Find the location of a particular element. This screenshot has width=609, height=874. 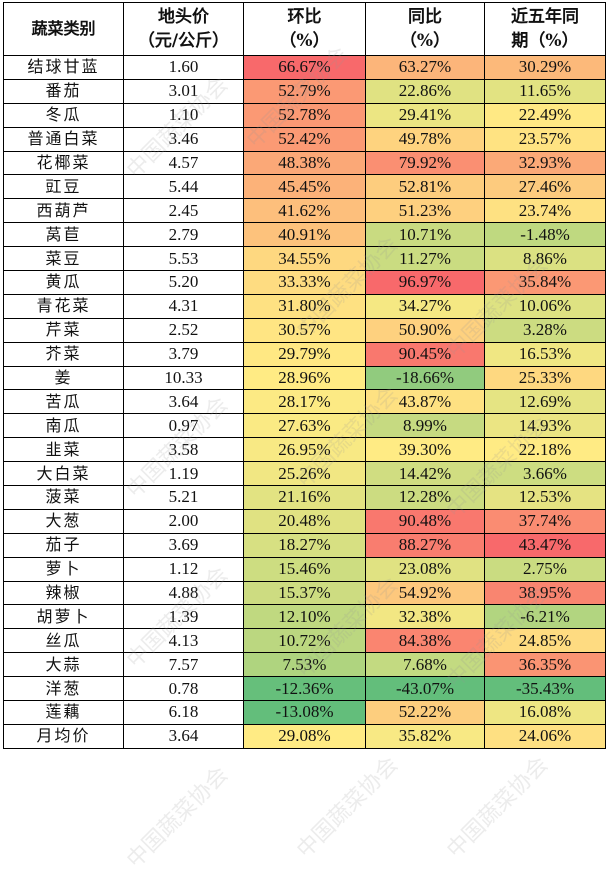

mom-change: 40.91% is located at coordinates (304, 235).